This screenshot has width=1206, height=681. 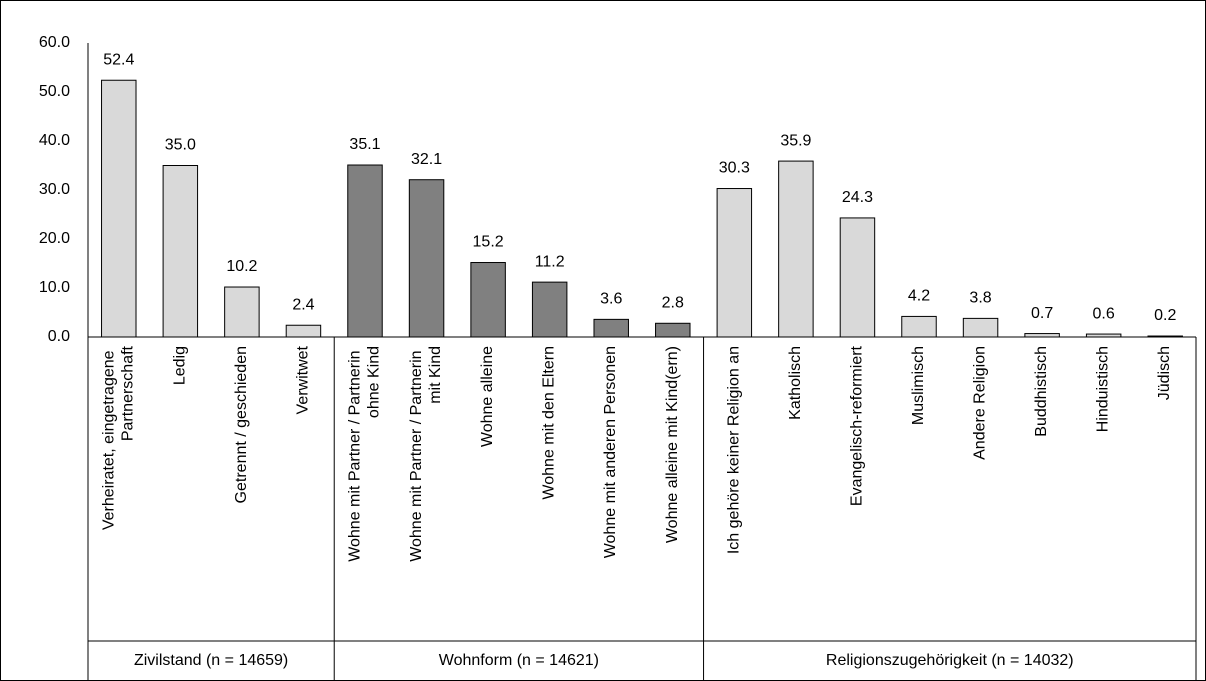 What do you see at coordinates (918, 385) in the screenshot?
I see `x-tick-label: Muslimisch` at bounding box center [918, 385].